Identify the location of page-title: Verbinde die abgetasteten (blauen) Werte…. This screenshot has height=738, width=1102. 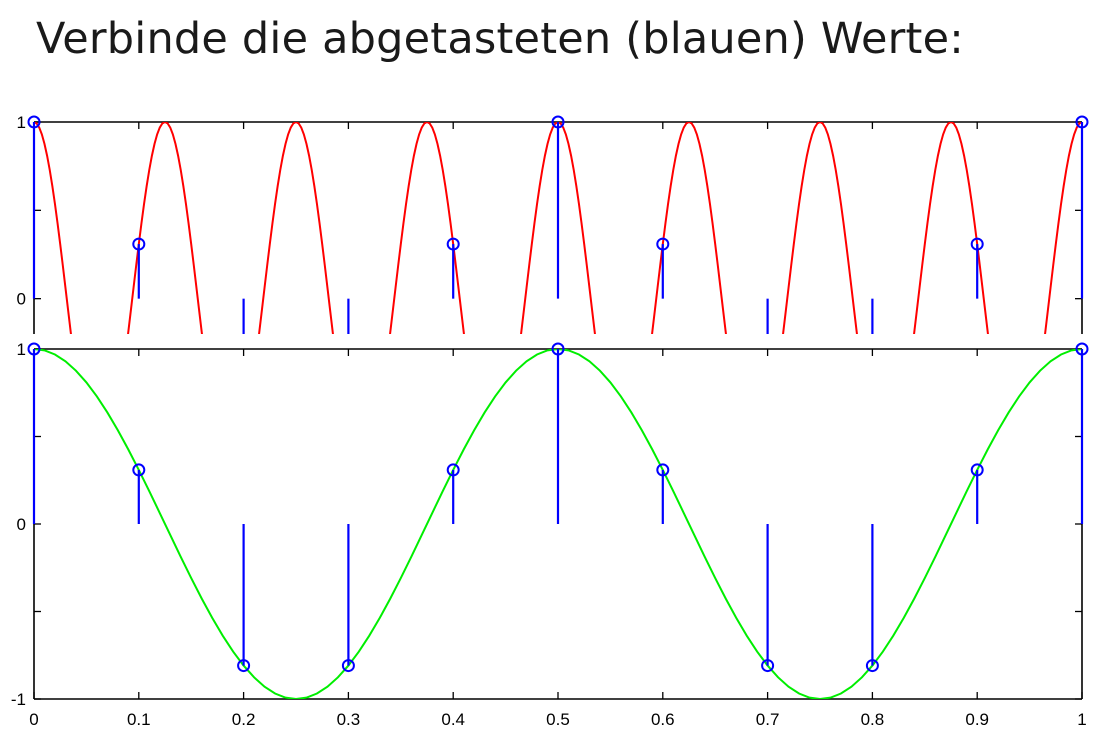
(500, 39).